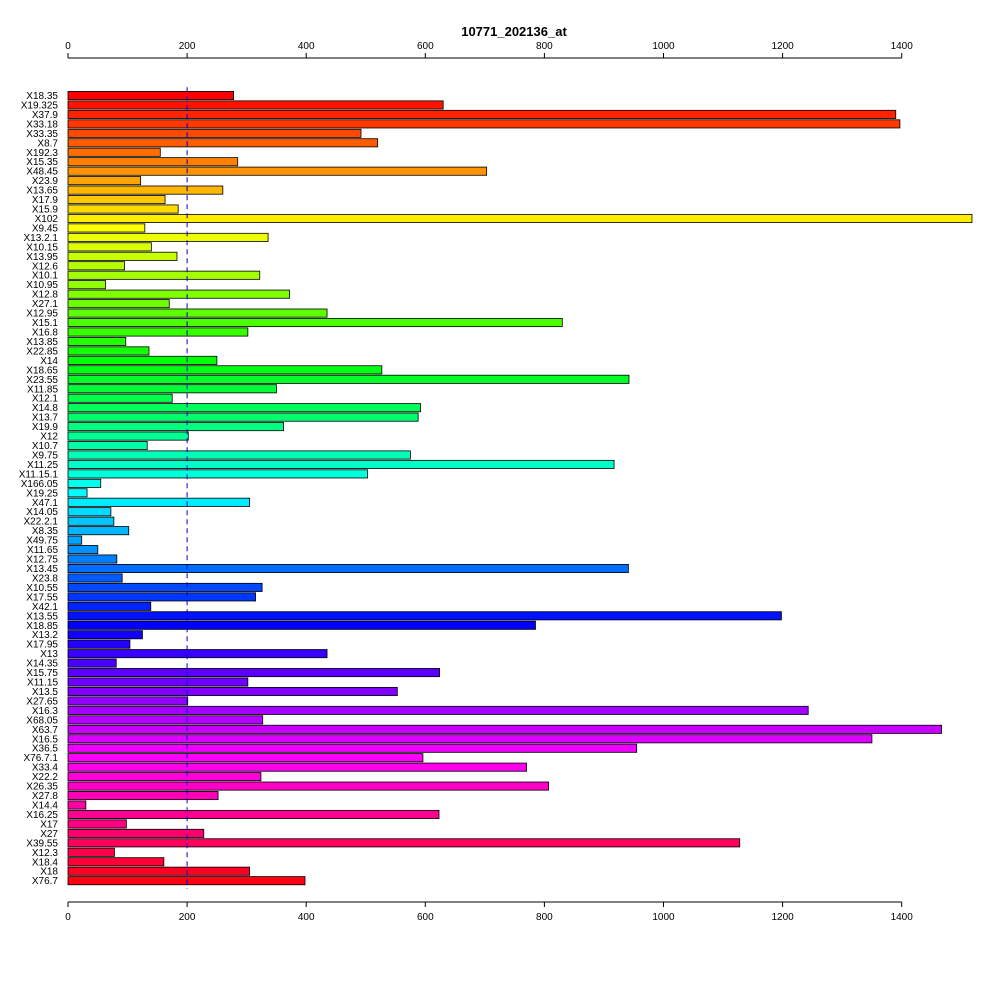 The width and height of the screenshot is (1000, 1000). I want to click on category-label: X23.9, so click(45, 181).